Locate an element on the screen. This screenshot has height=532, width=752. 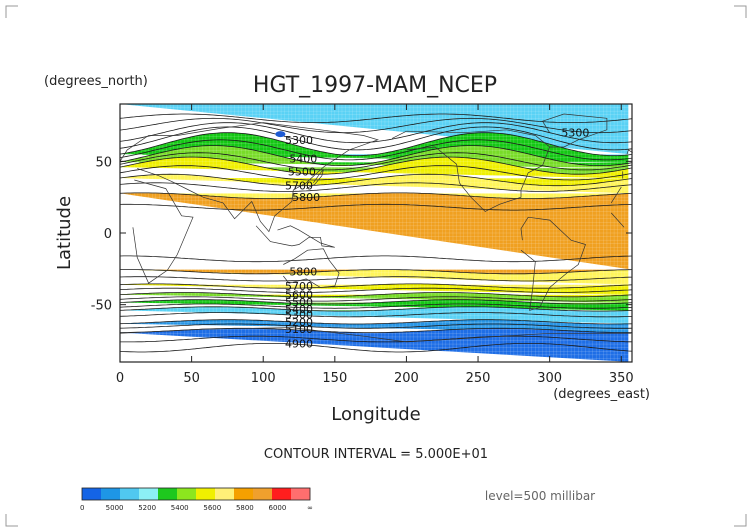
x-tick-label: 350 is located at coordinates (621, 378).